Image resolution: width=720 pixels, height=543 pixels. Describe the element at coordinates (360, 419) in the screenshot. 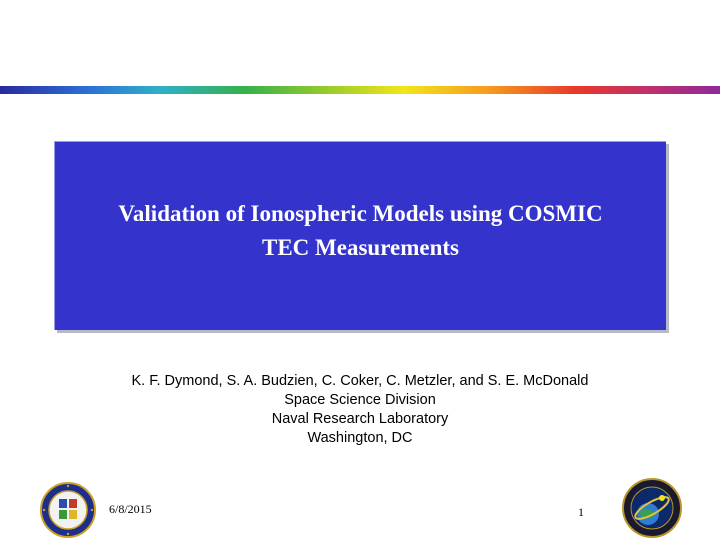

I see `laboratory-name: Naval Research Laboratory` at that location.